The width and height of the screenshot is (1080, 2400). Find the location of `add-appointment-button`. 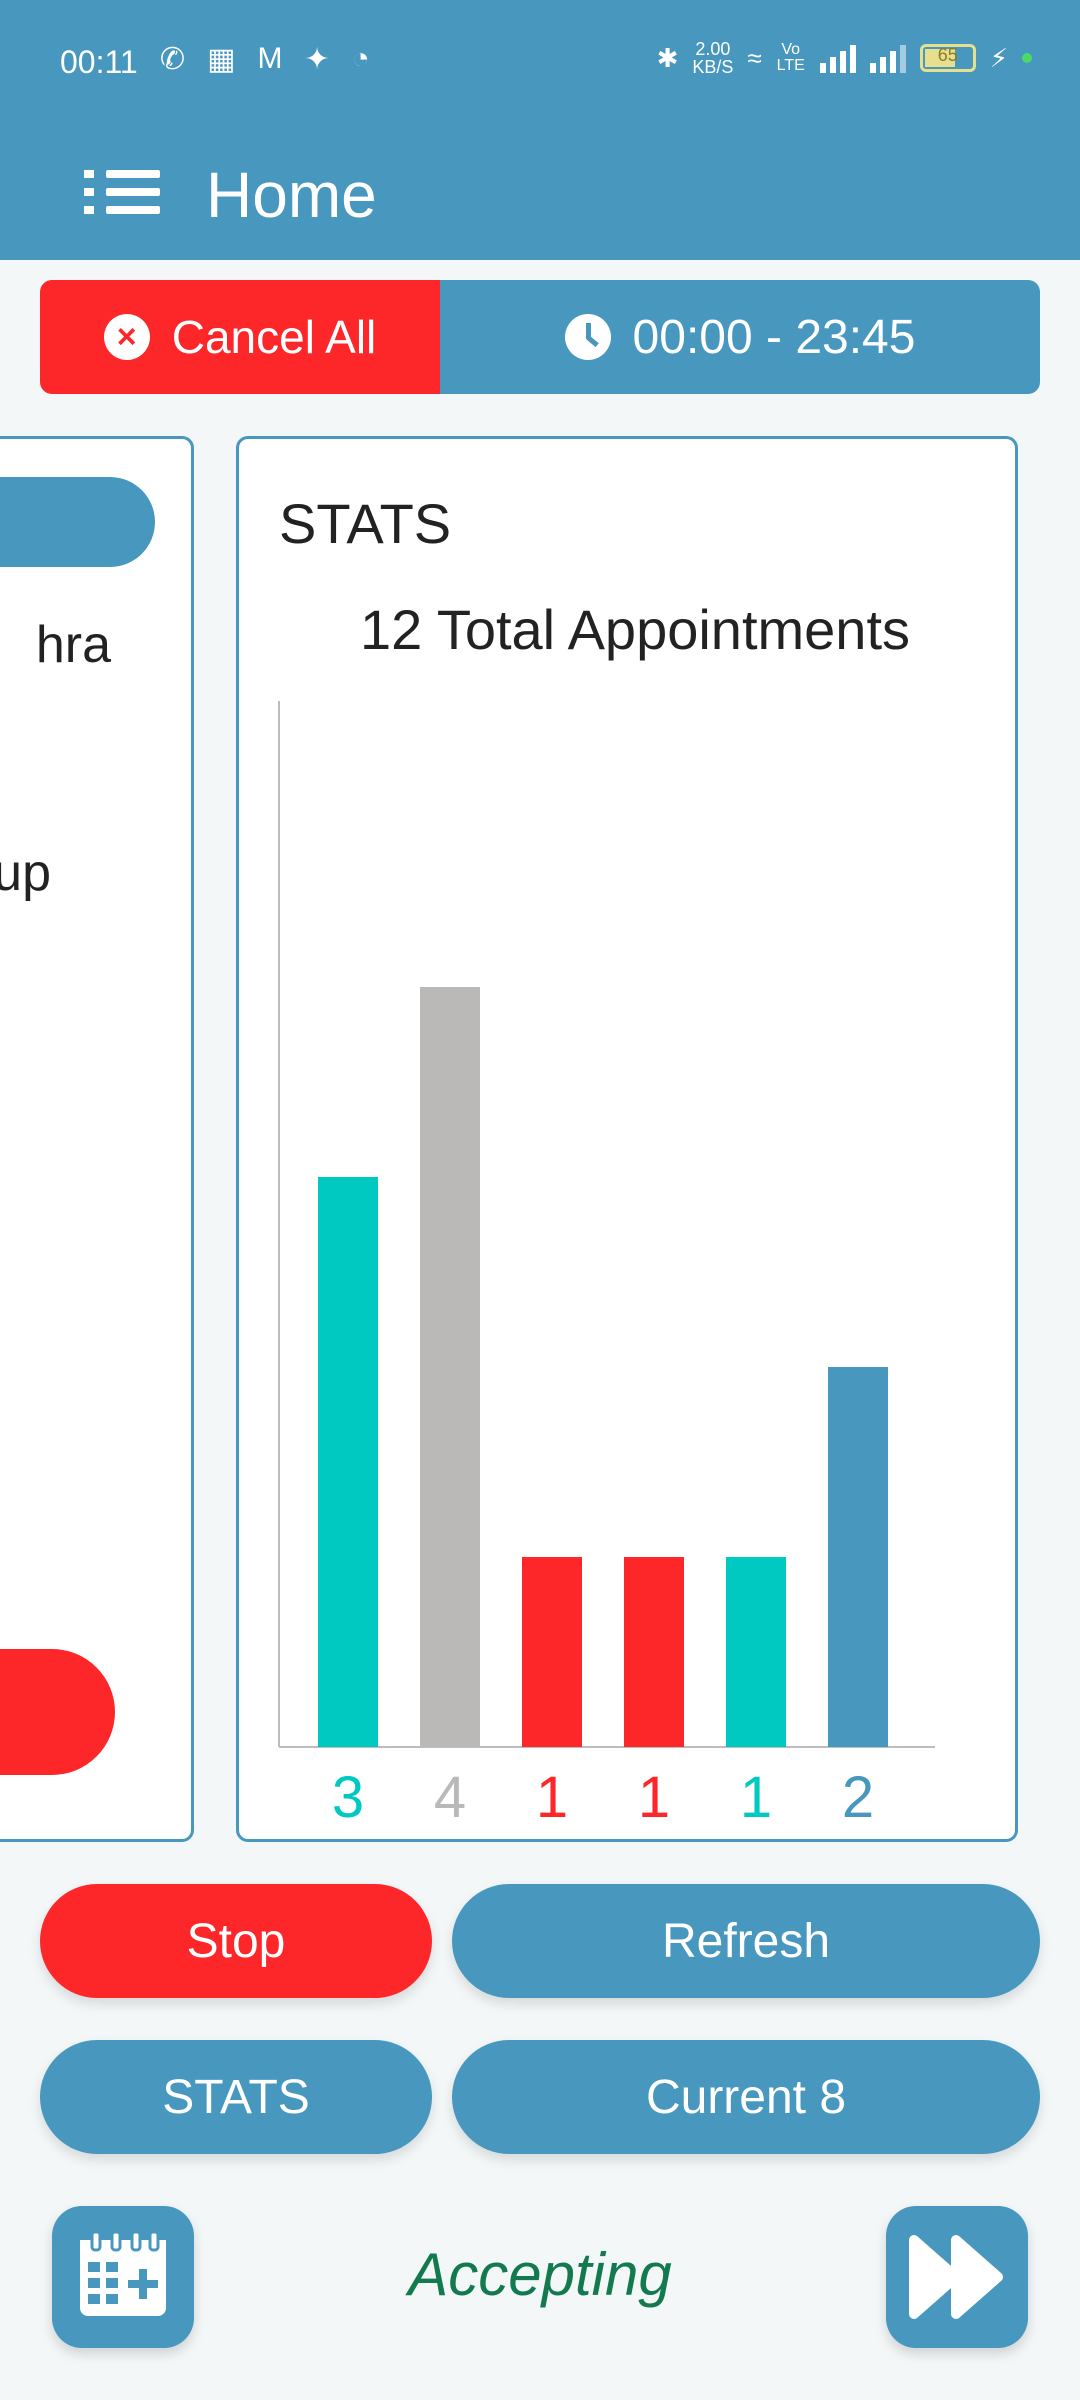

add-appointment-button is located at coordinates (123, 2277).